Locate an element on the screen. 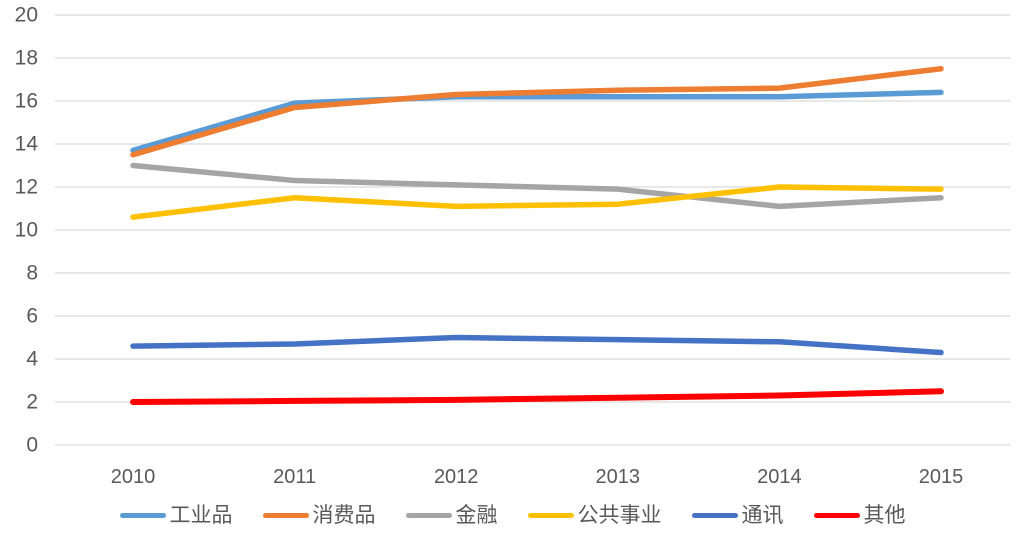  legend-label: 公共事业 is located at coordinates (619, 515).